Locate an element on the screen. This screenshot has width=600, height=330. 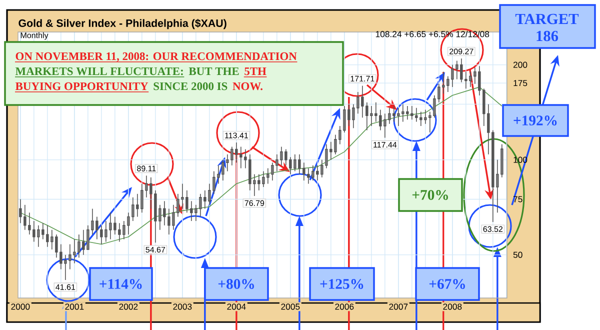
annotation: BUT THE is located at coordinates (213, 71).